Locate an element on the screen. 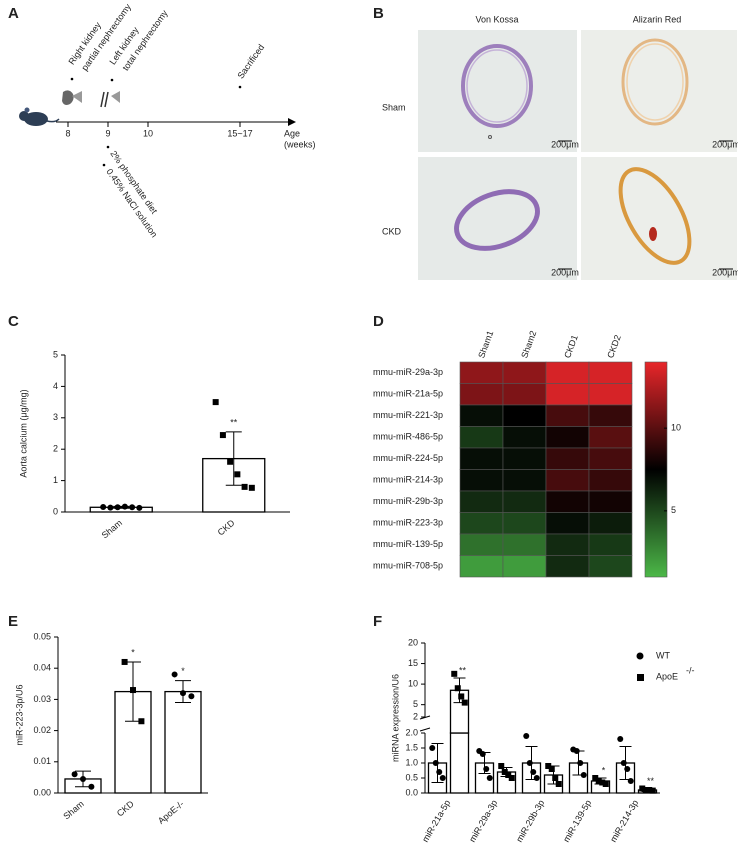 This screenshot has width=738, height=858. column-label: CKD1 is located at coordinates (571, 347).